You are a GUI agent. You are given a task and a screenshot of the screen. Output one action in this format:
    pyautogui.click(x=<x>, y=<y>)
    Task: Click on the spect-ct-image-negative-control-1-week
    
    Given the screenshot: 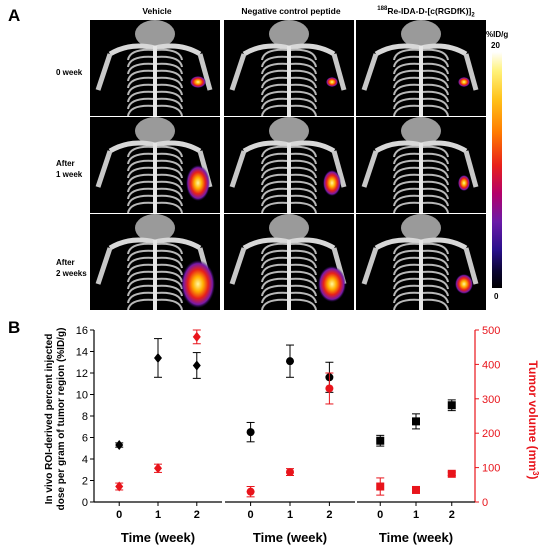 What is the action you would take?
    pyautogui.click(x=289, y=165)
    